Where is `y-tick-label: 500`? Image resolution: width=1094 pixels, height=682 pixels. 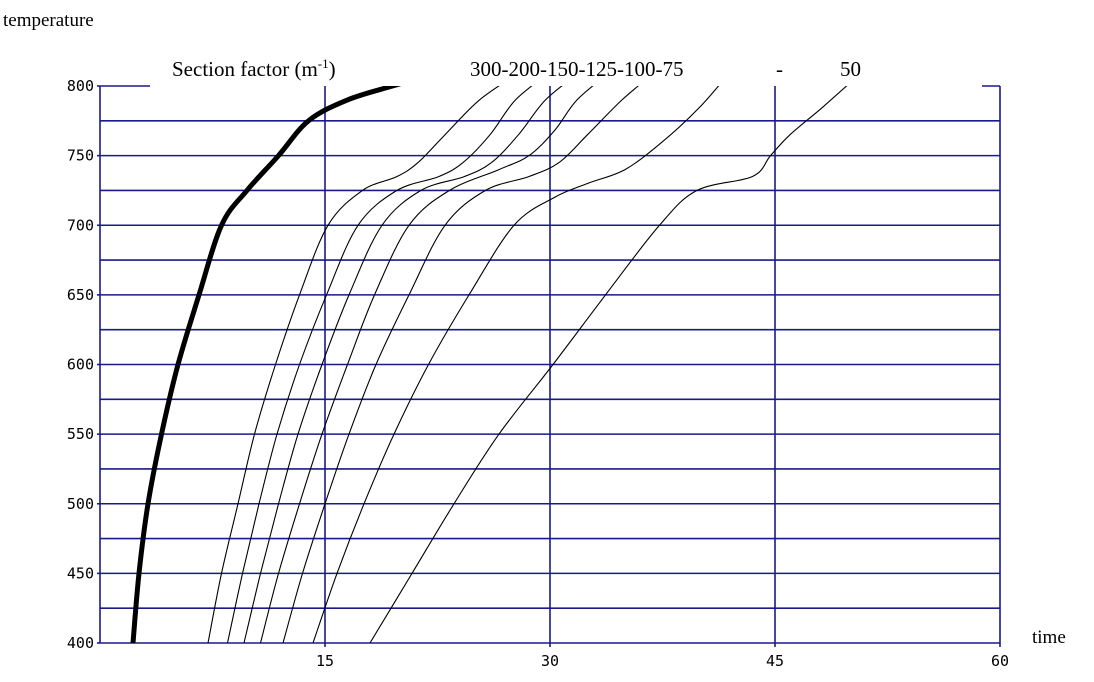 y-tick-label: 500 is located at coordinates (80, 504).